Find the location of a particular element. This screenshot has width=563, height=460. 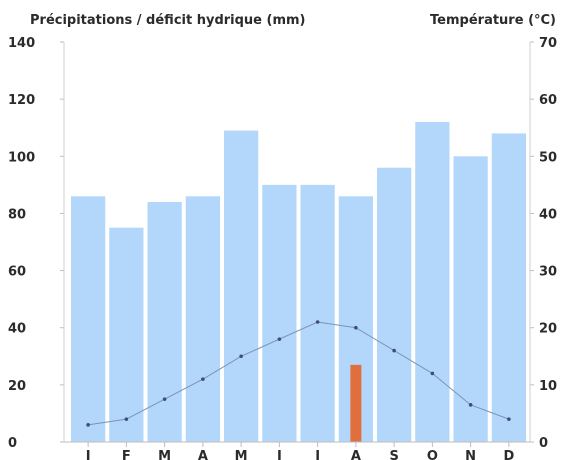

right-tick-label: 0 is located at coordinates (543, 443).